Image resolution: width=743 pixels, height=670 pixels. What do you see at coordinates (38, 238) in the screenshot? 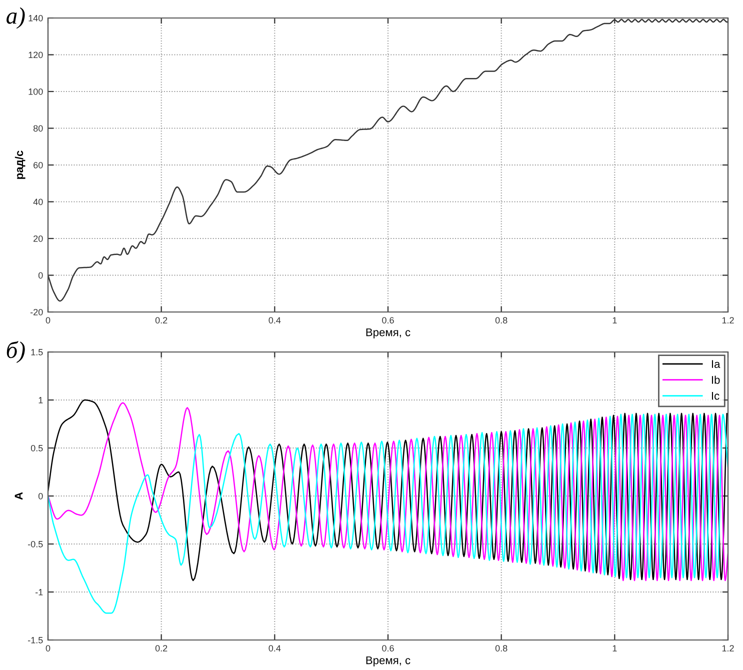
I see `y-tick-label: 20` at bounding box center [38, 238].